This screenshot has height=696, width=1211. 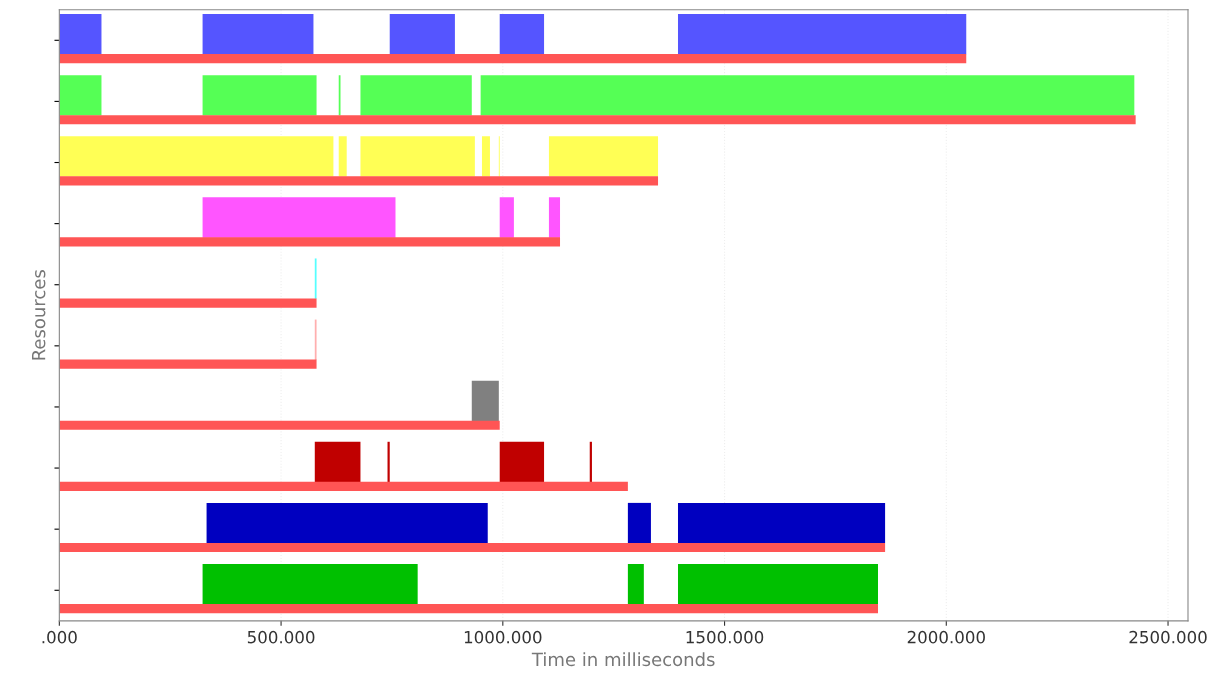 I want to click on x-axis-title: Time in milliseconds, so click(x=623, y=659).